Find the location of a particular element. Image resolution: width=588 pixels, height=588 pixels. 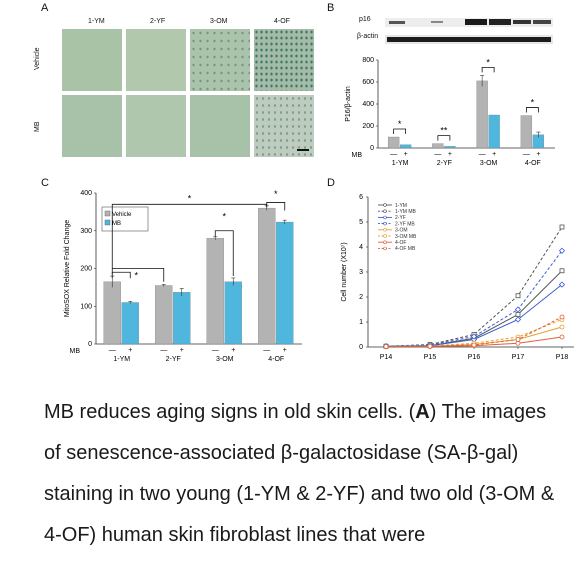

col-label-2-yf: 2-YF is located at coordinates (158, 21).